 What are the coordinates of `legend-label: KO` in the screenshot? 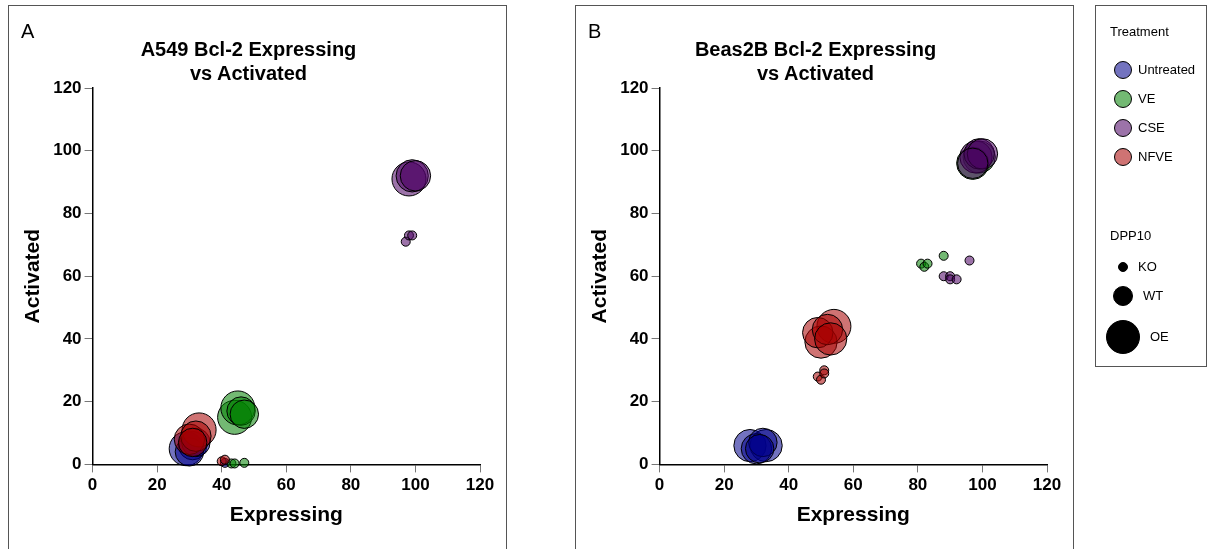 It's located at (1147, 267).